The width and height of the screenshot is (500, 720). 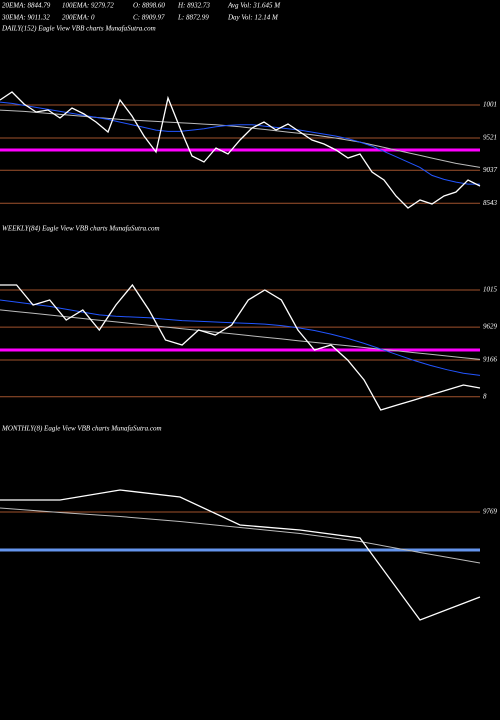 I want to click on stat-label: O: 8898.60, so click(x=149, y=6).